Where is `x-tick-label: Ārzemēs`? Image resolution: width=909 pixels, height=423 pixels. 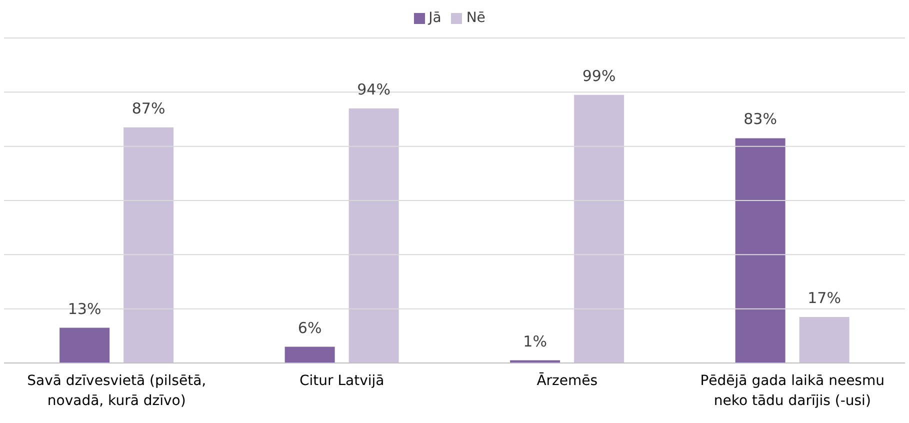
x-tick-label: Ārzemēs is located at coordinates (567, 380).